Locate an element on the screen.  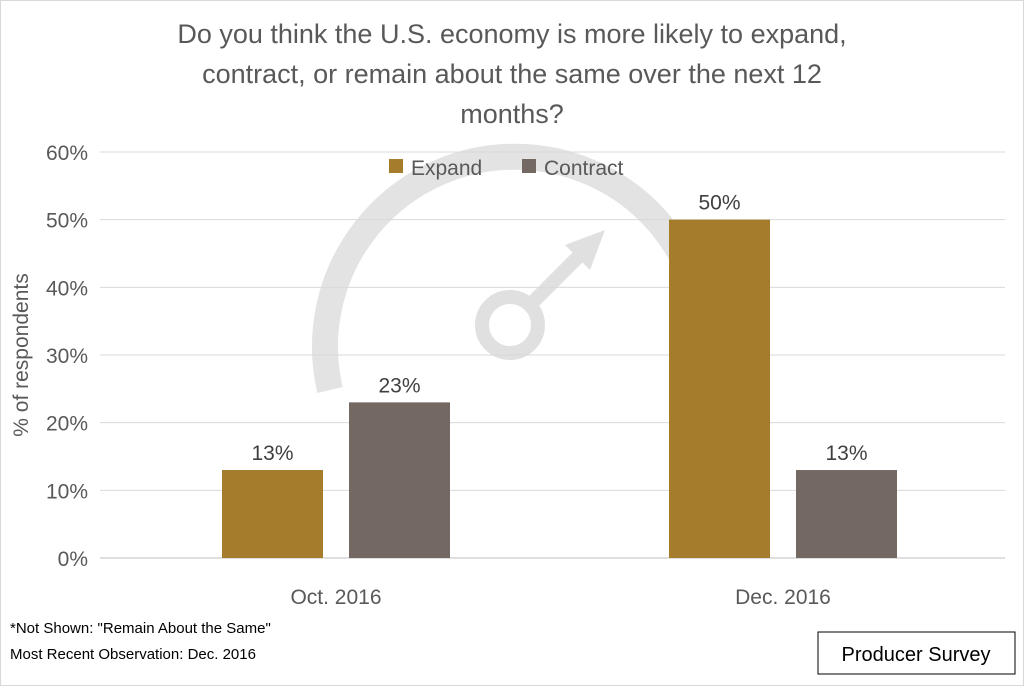
footnote-recent-observation: Most Recent Observation: Dec. 2016 is located at coordinates (133, 654).